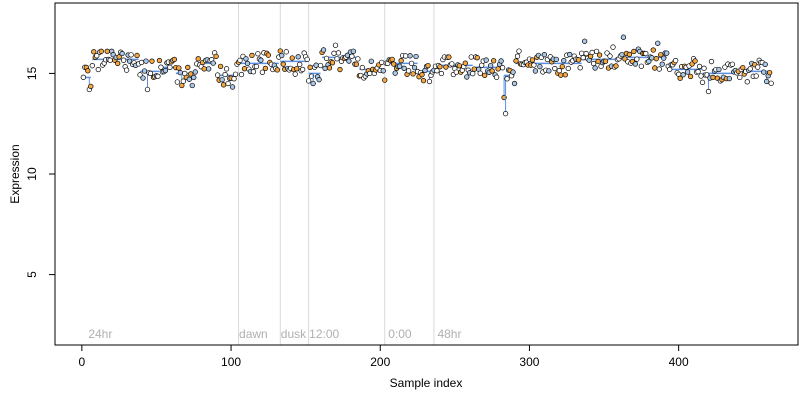 The height and width of the screenshot is (400, 800). I want to click on x-axis: 0 100 200 300 400, so click(384, 356).